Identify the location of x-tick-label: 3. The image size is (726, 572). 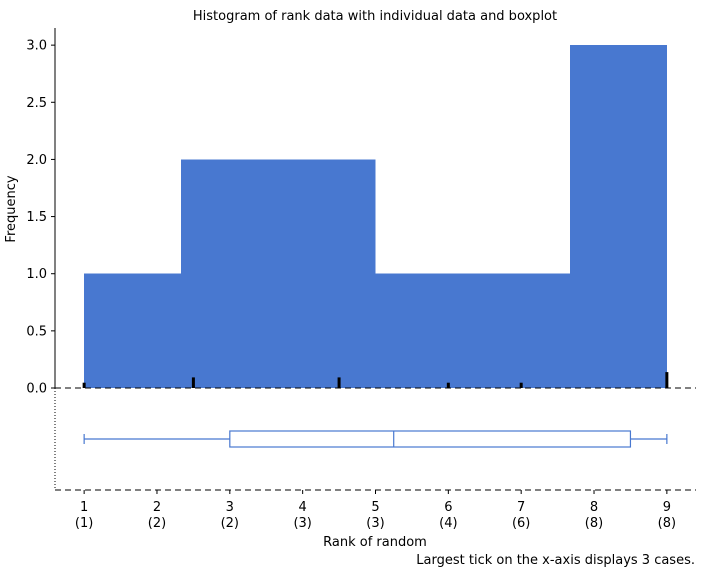
(230, 507).